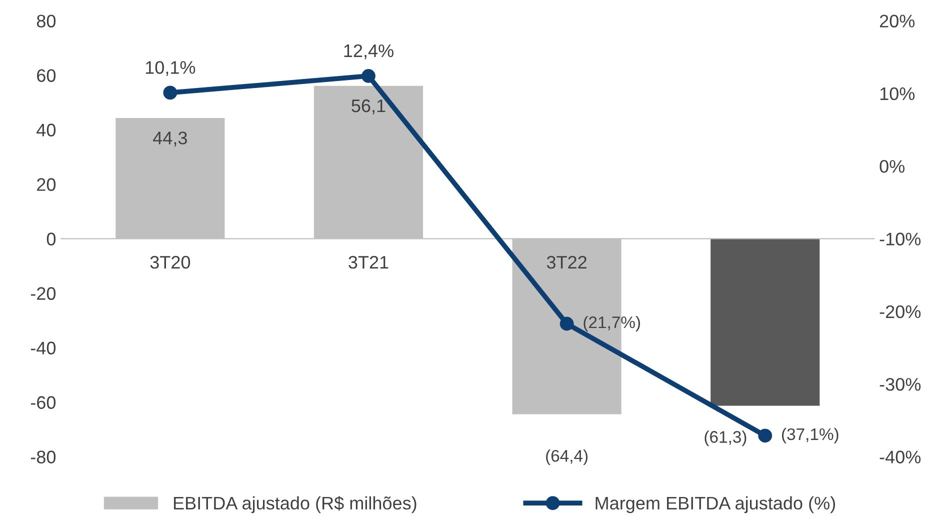 Image resolution: width=940 pixels, height=519 pixels. Describe the element at coordinates (810, 436) in the screenshot. I see `data-label: (37,1%)` at that location.